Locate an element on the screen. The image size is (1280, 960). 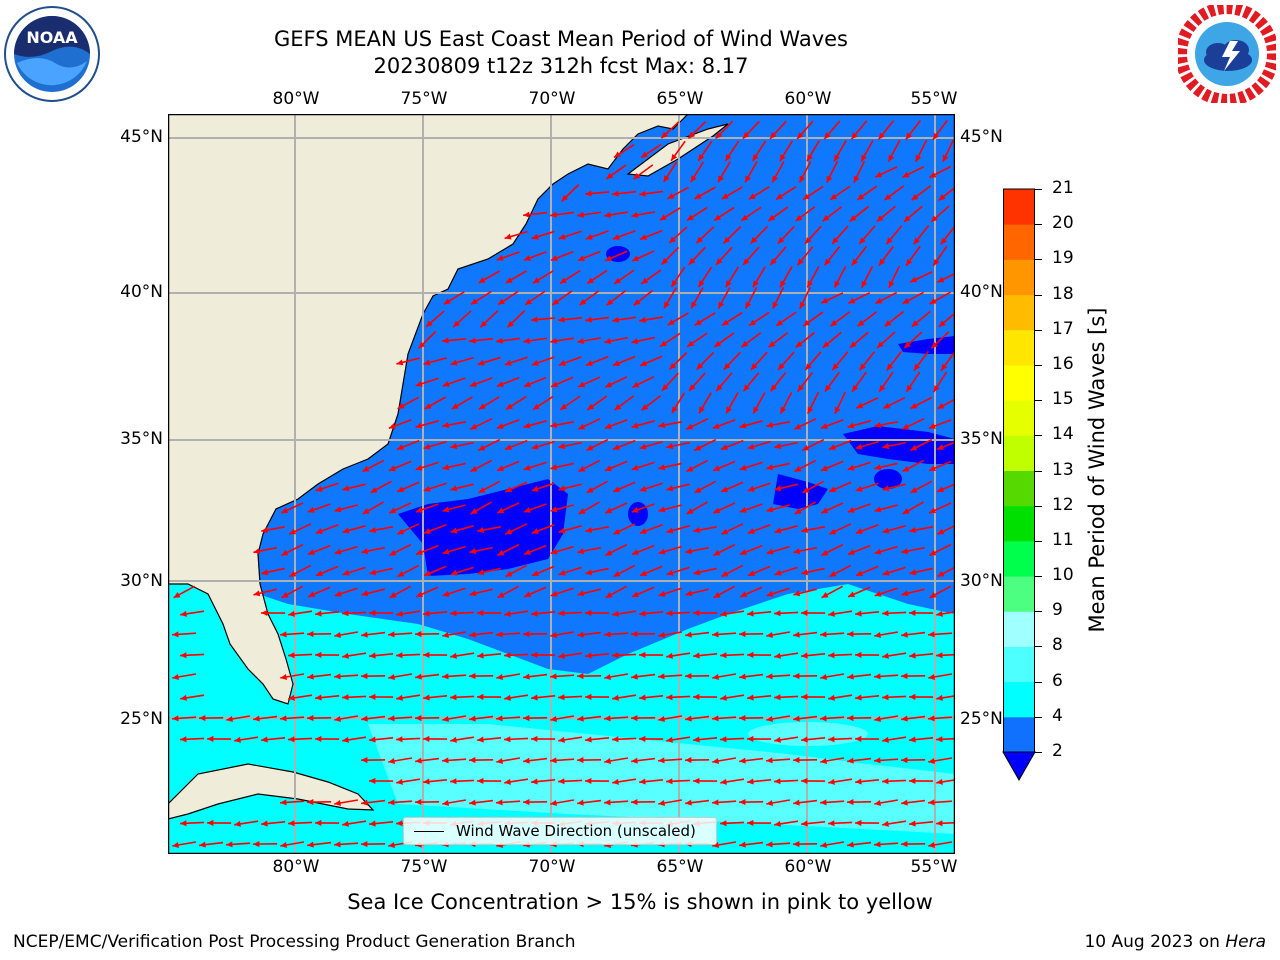
colorbar-tick-label: 14 is located at coordinates (1063, 434).